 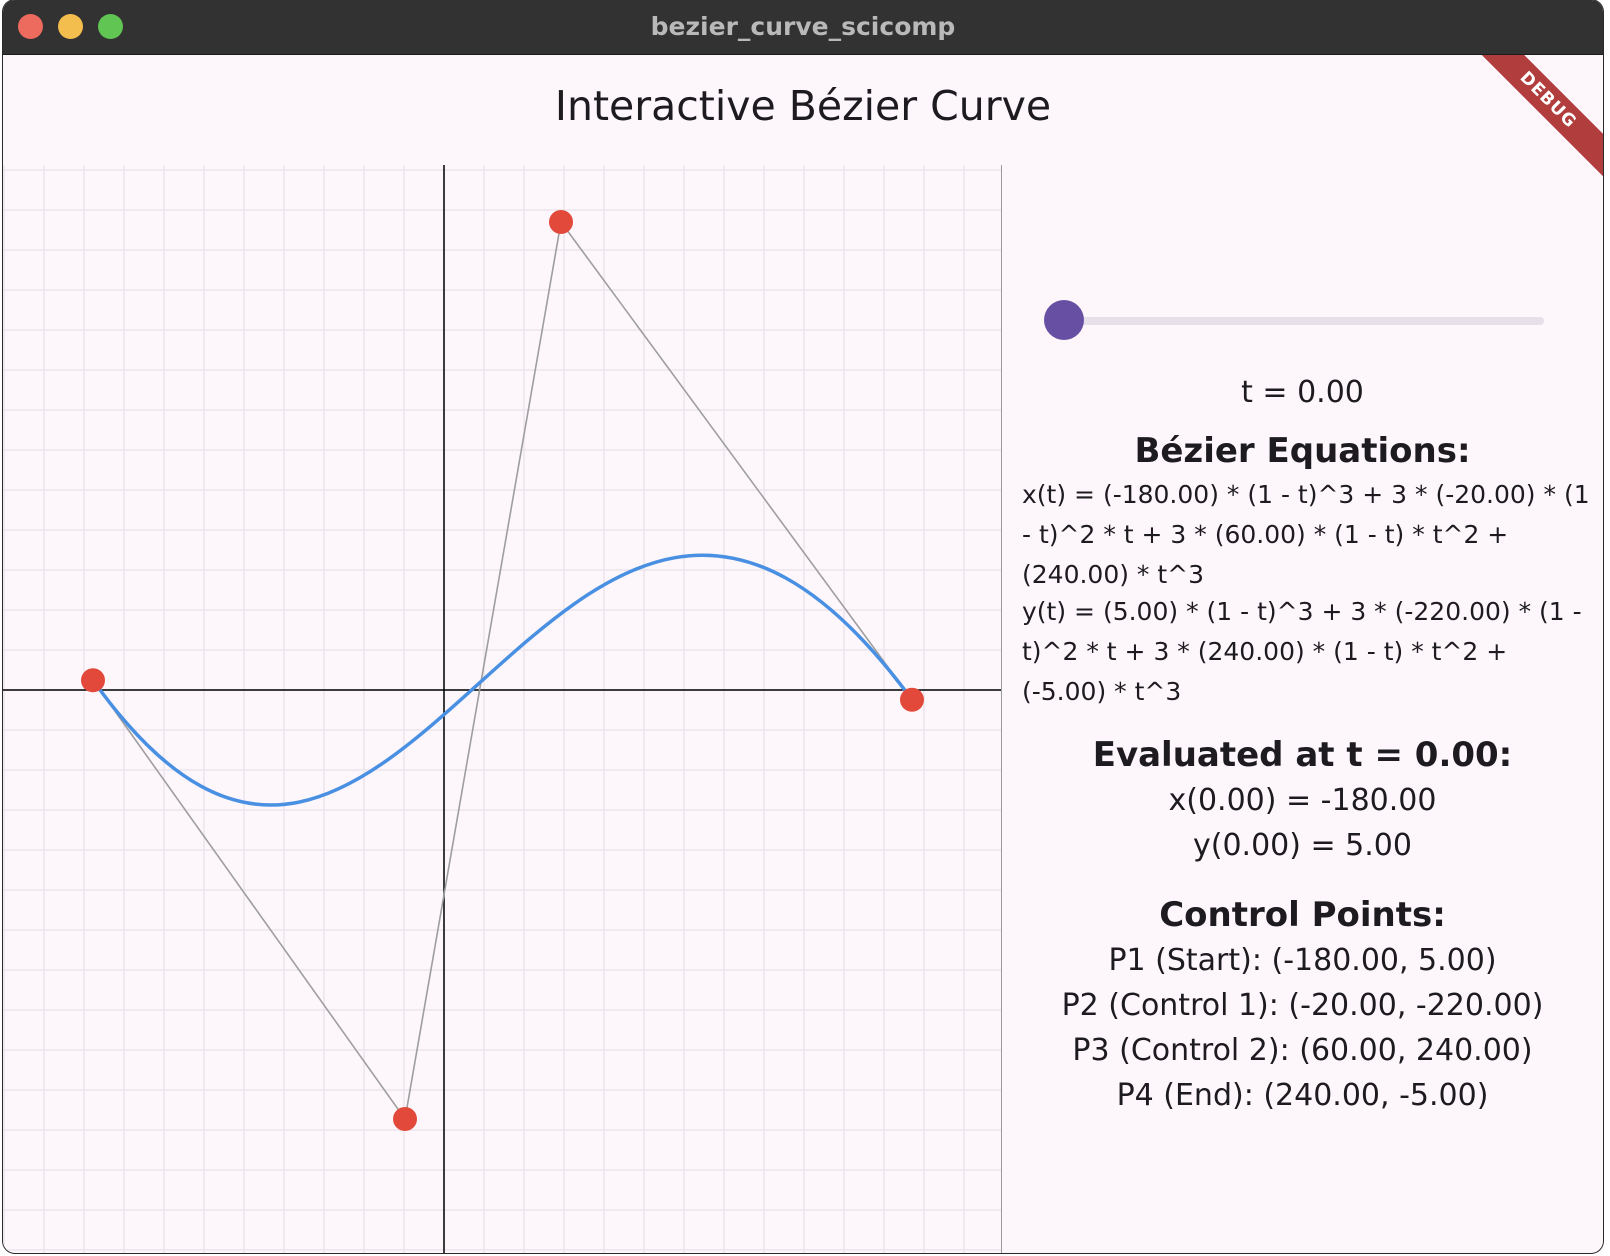 I want to click on window-title: bezier_curve_scicomp, so click(x=803, y=26).